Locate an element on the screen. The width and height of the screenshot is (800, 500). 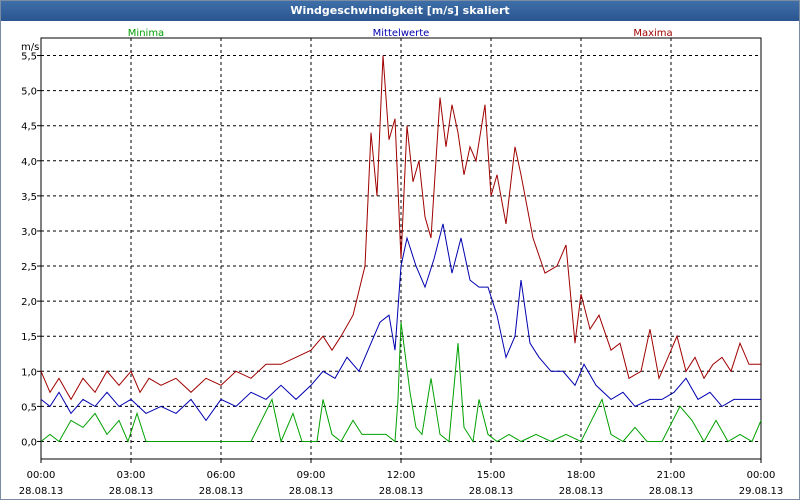
y-tick-label: 2,5 is located at coordinates (29, 267).